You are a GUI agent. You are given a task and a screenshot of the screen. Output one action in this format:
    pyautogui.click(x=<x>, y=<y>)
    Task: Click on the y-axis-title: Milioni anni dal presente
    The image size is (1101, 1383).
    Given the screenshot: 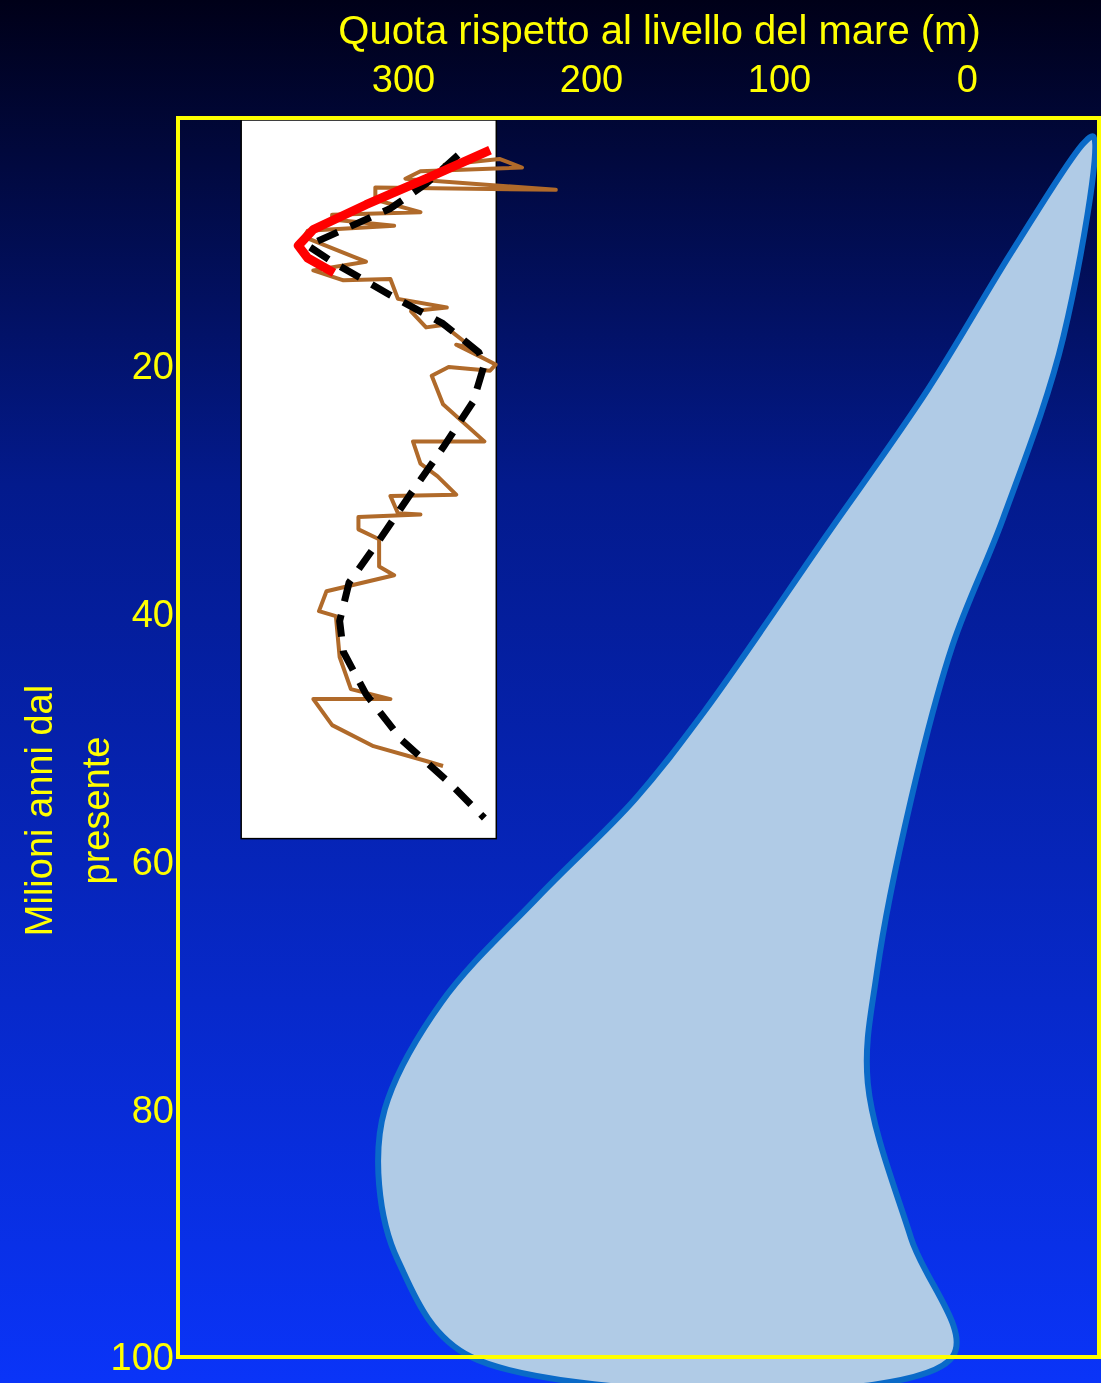 What is the action you would take?
    pyautogui.click(x=68, y=810)
    